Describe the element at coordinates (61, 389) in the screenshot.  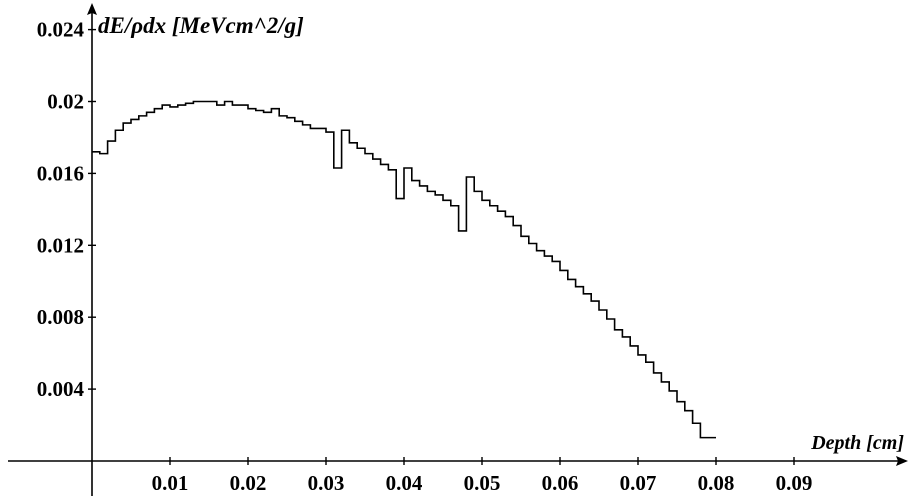
I see `y-tick-label: 0.004` at that location.